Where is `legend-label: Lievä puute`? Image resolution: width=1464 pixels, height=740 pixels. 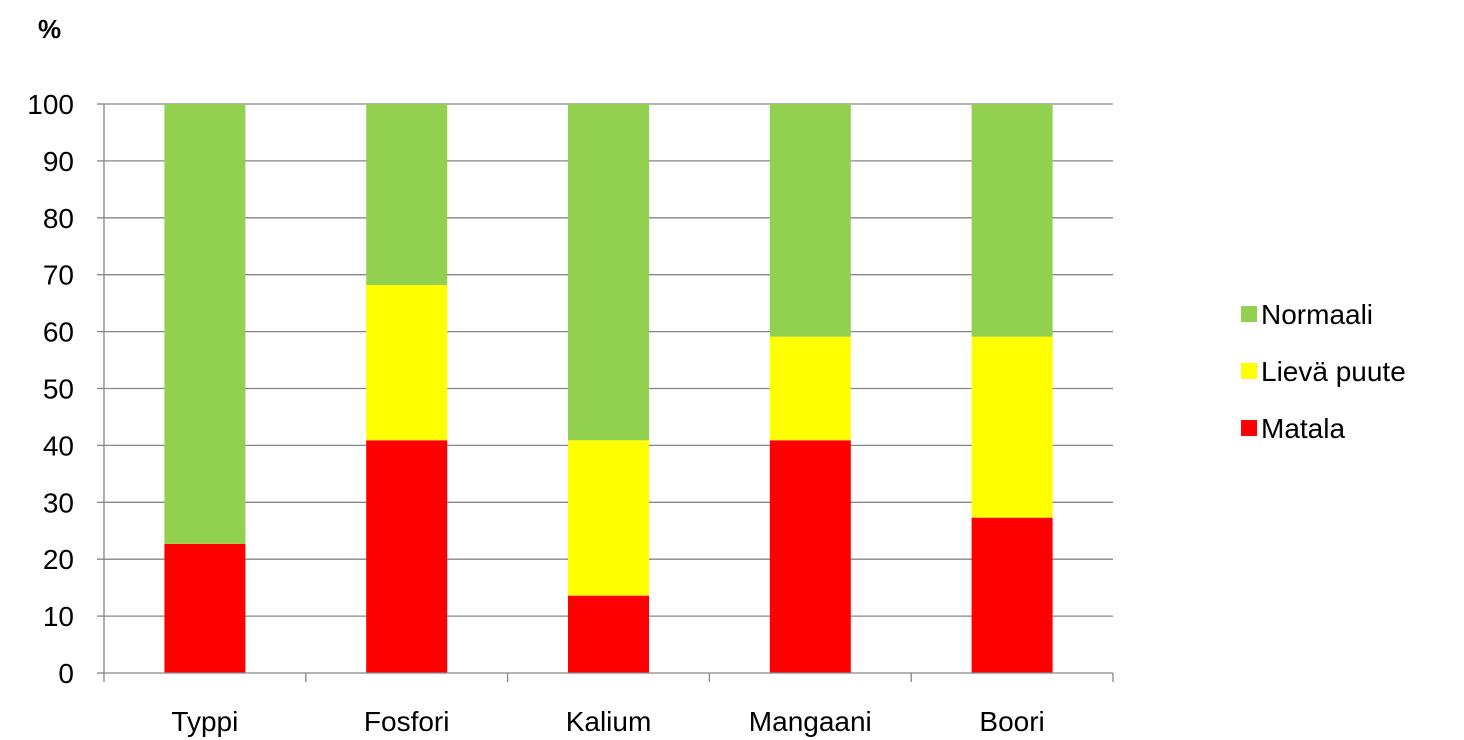 legend-label: Lievä puute is located at coordinates (1333, 371).